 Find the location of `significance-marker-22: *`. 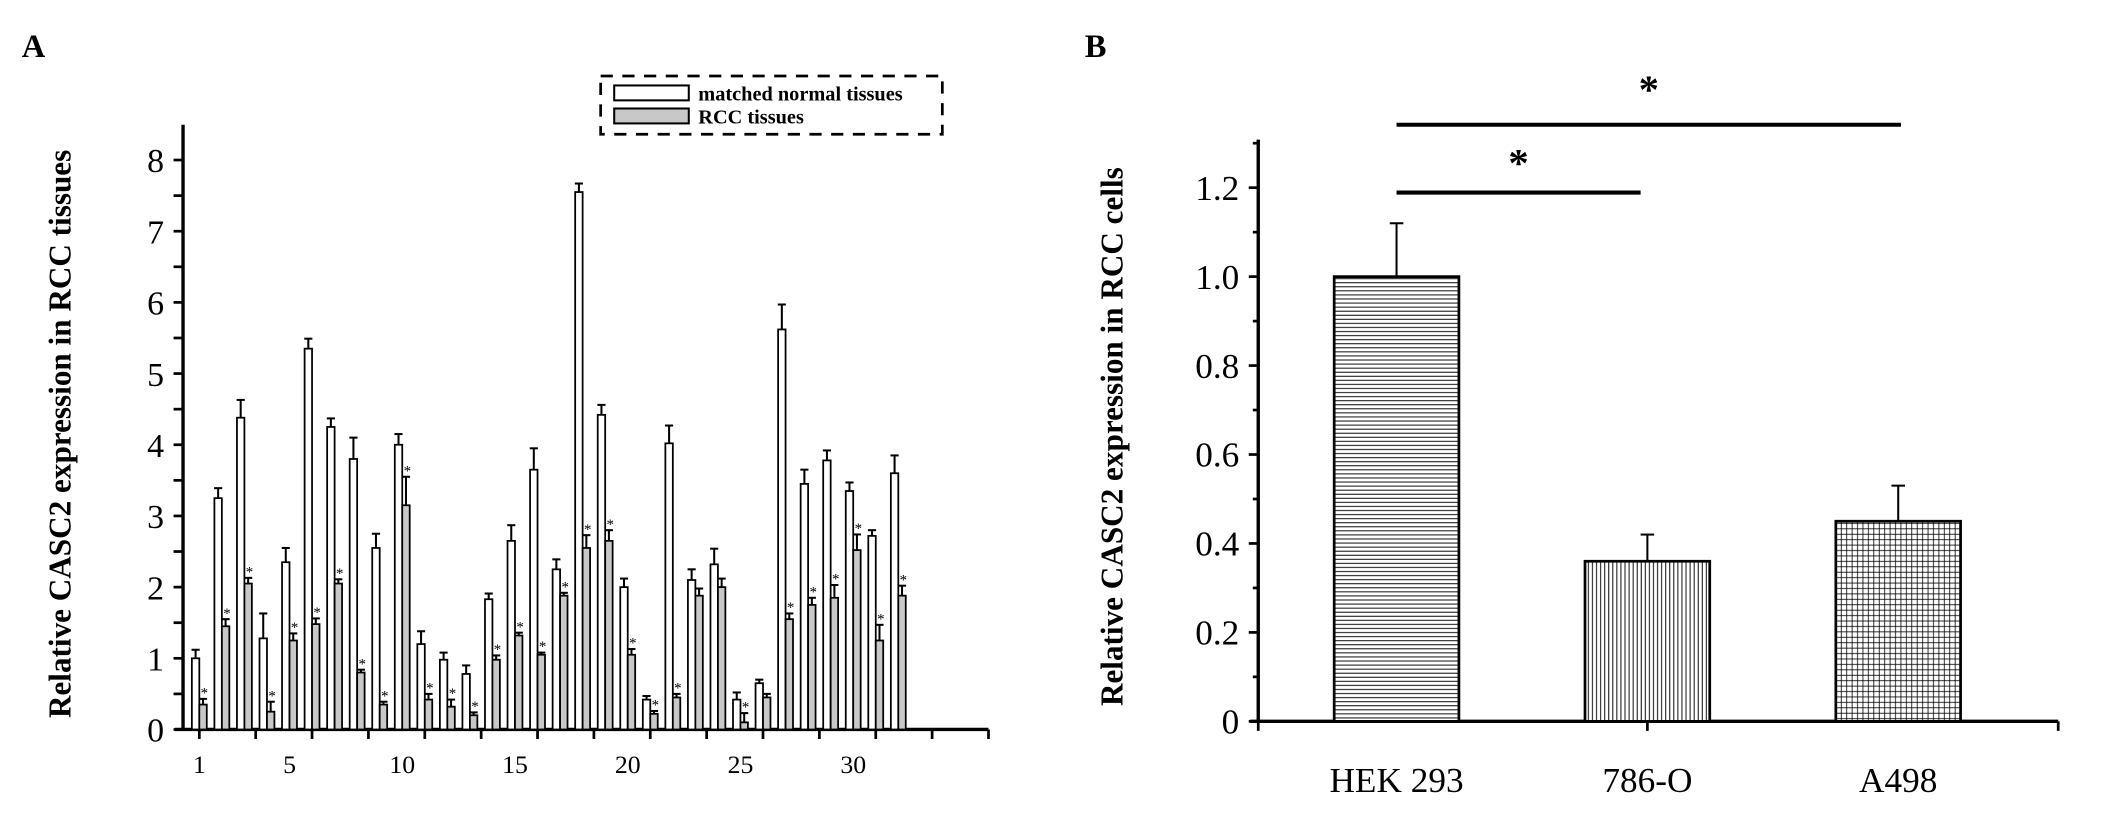

significance-marker-22: * is located at coordinates (677, 689).